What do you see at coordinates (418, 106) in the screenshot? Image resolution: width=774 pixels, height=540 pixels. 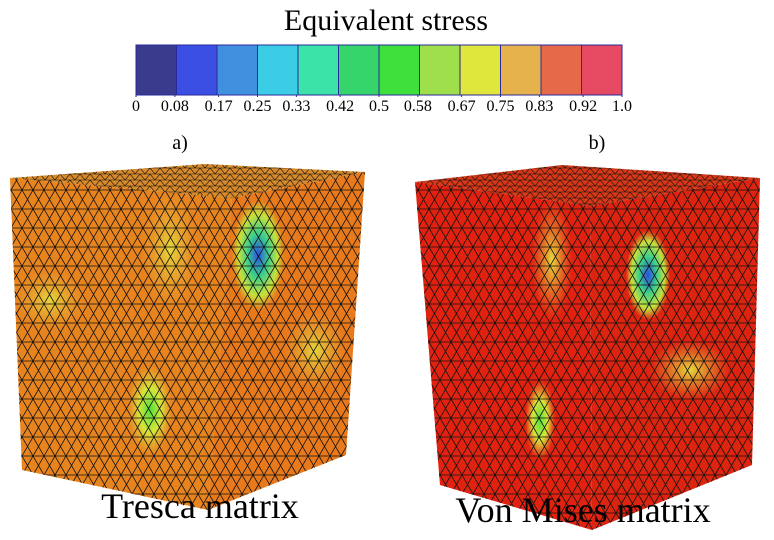 I see `colorbar-tick-label: 0.58` at bounding box center [418, 106].